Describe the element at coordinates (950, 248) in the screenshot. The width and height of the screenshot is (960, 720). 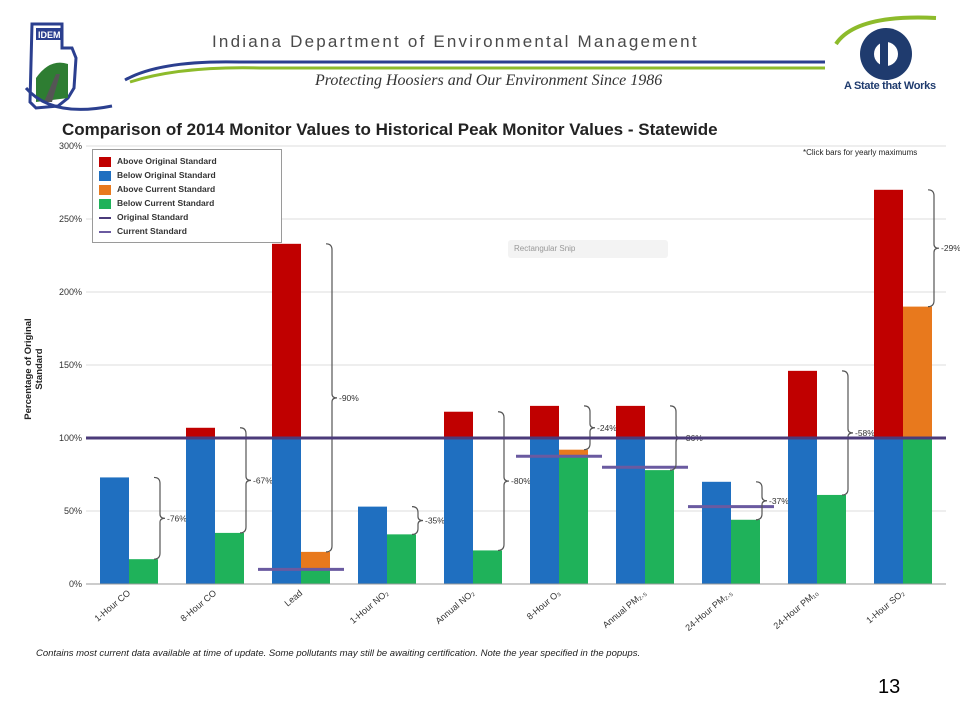
I see `change-label: -29%` at that location.